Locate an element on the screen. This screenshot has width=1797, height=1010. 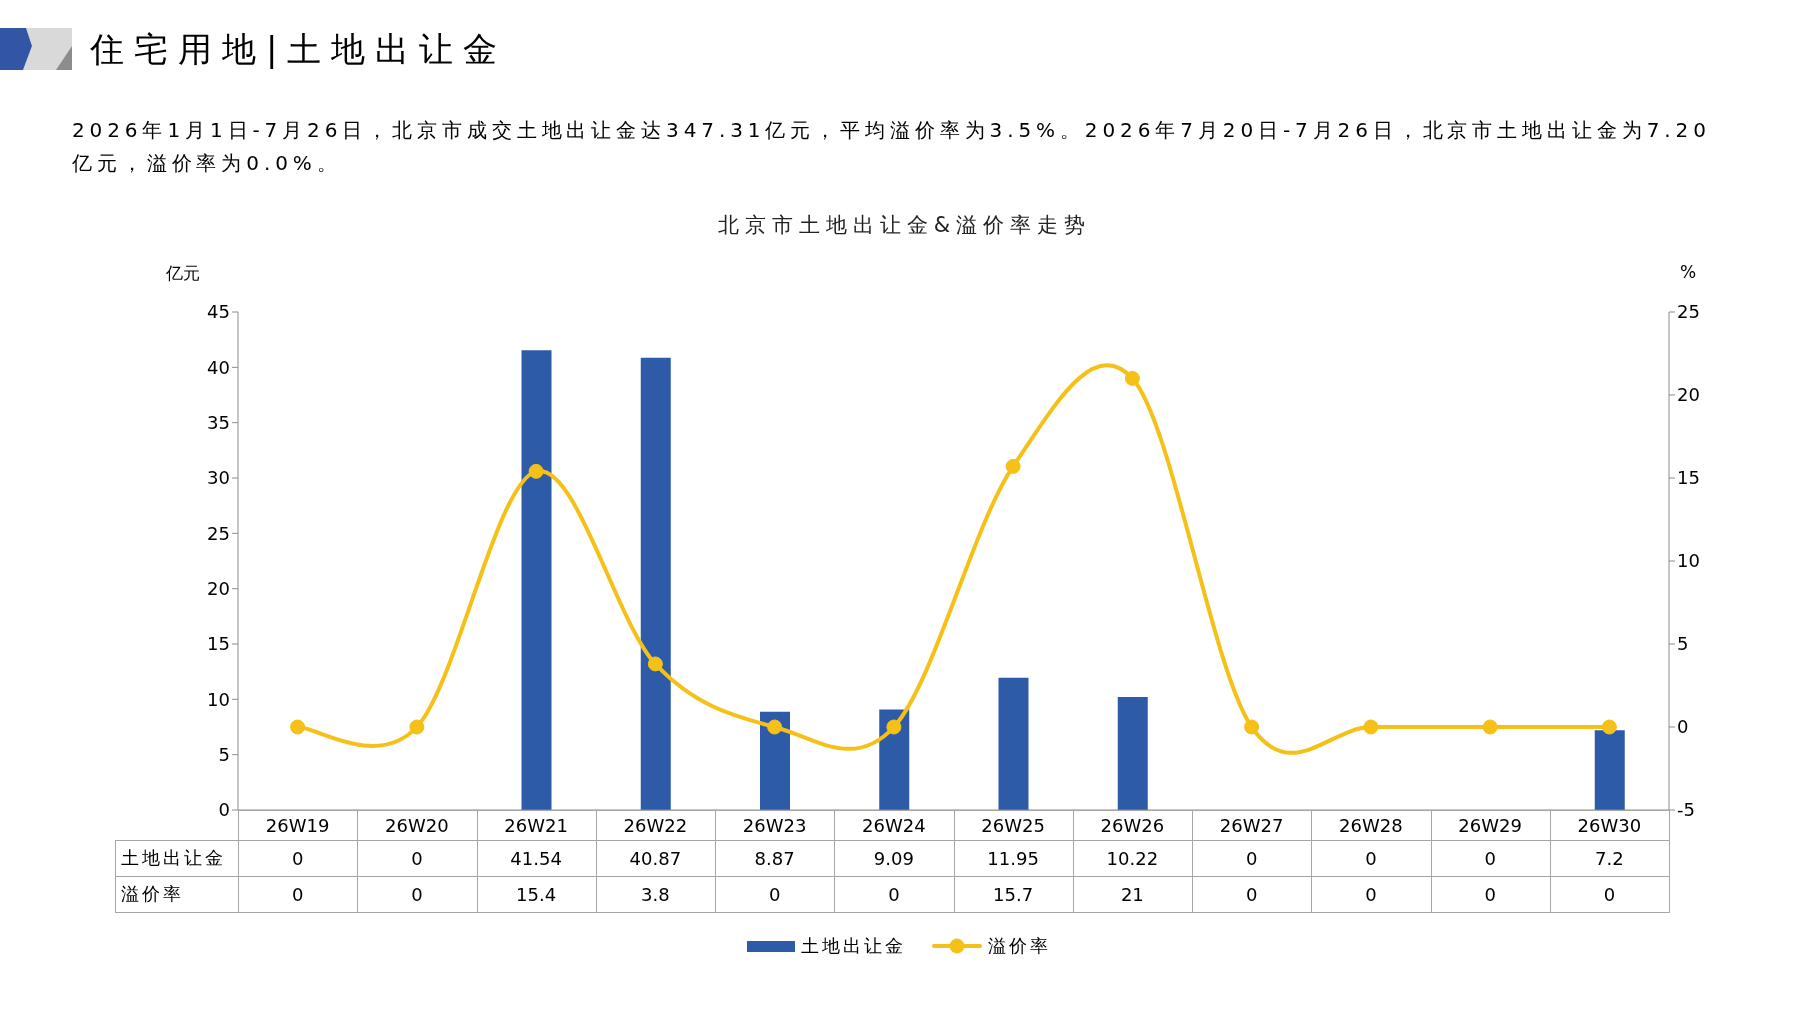
y-tick-label: 0 is located at coordinates (224, 810).